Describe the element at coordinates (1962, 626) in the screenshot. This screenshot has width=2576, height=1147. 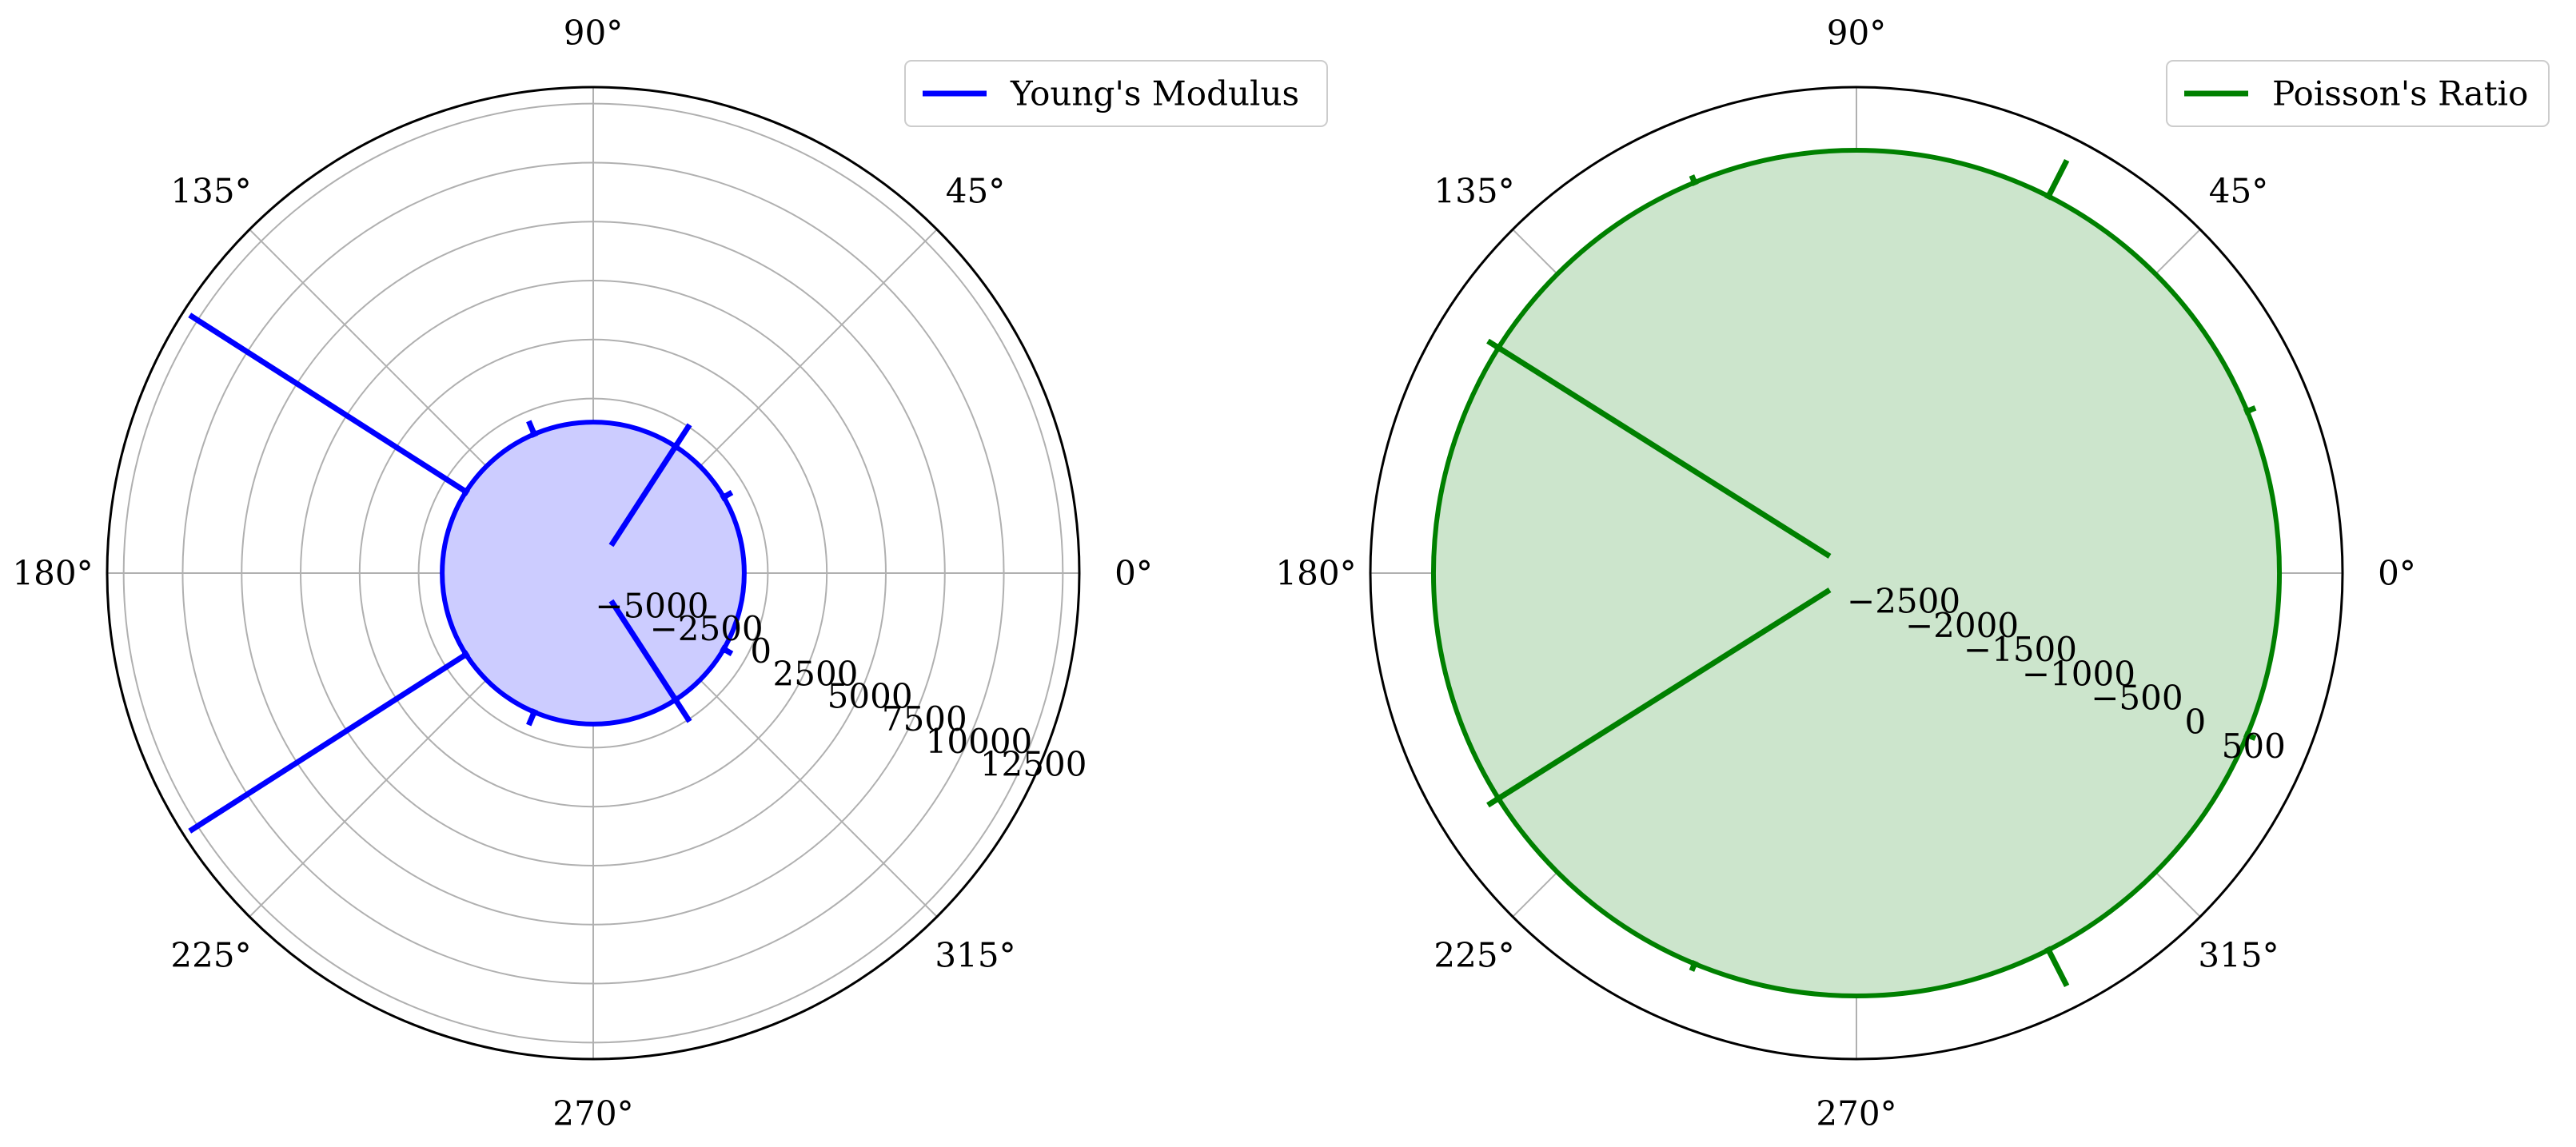
I see `radial-tick-label: −2000` at that location.